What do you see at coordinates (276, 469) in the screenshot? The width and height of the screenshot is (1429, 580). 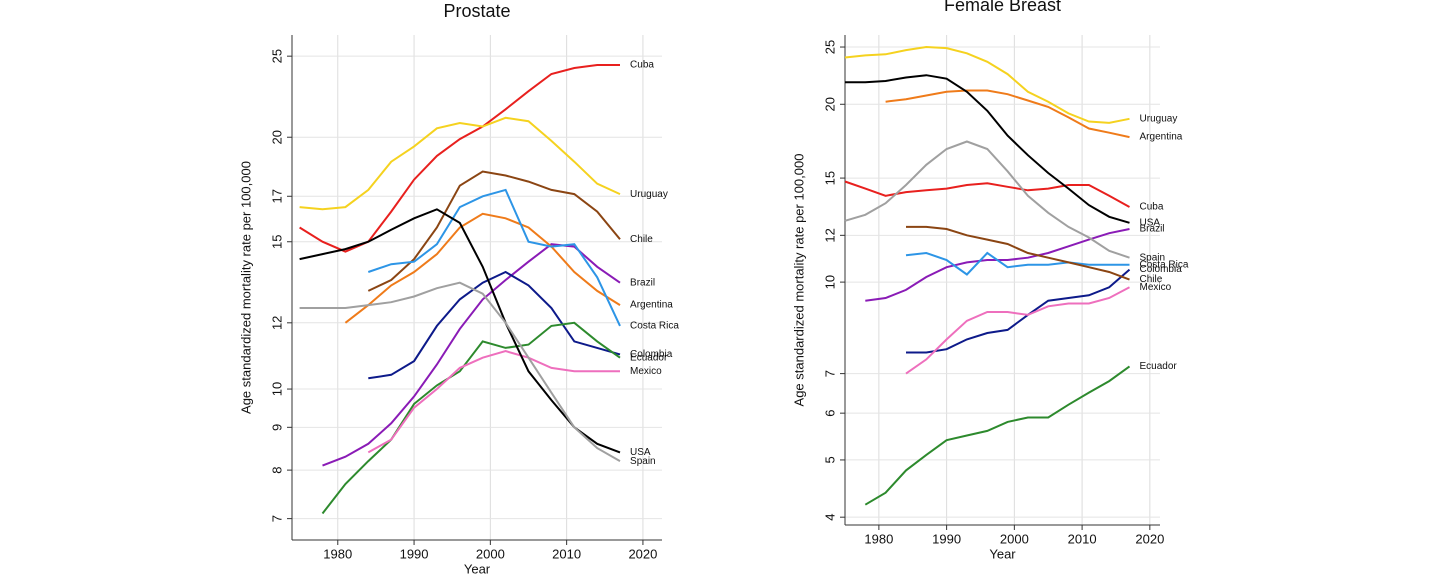 I see `y-tick-label: 8` at bounding box center [276, 469].